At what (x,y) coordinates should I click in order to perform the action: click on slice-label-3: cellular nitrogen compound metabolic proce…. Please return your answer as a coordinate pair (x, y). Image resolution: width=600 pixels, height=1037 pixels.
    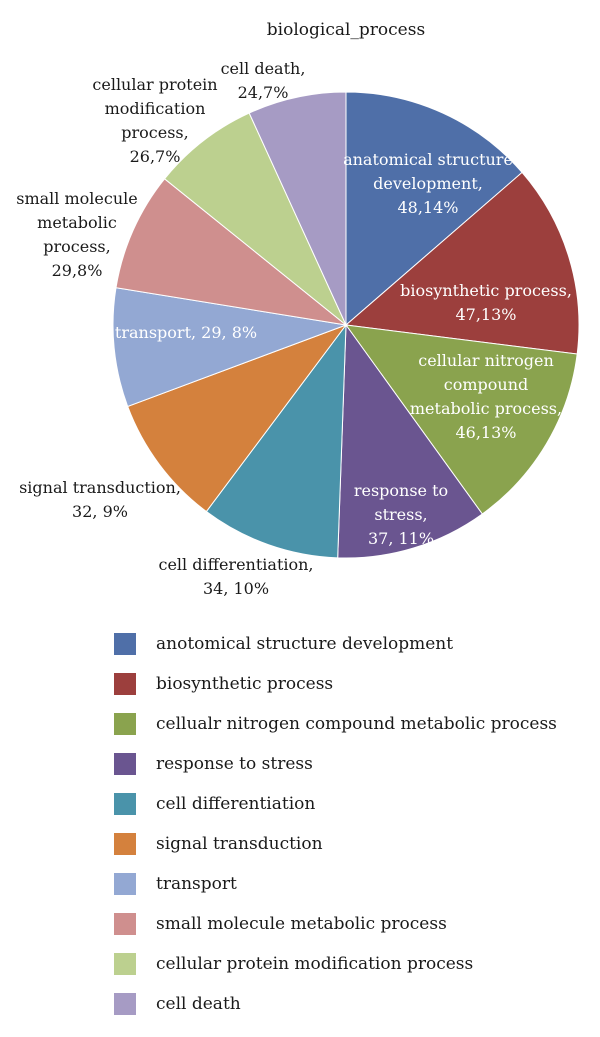
    Looking at the image, I should click on (486, 396).